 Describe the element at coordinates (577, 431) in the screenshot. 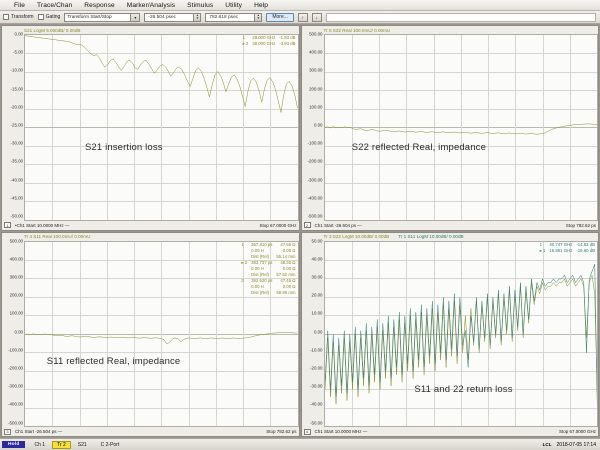

I see `panel4-x-stop: Stop 67.0000 GHz` at that location.